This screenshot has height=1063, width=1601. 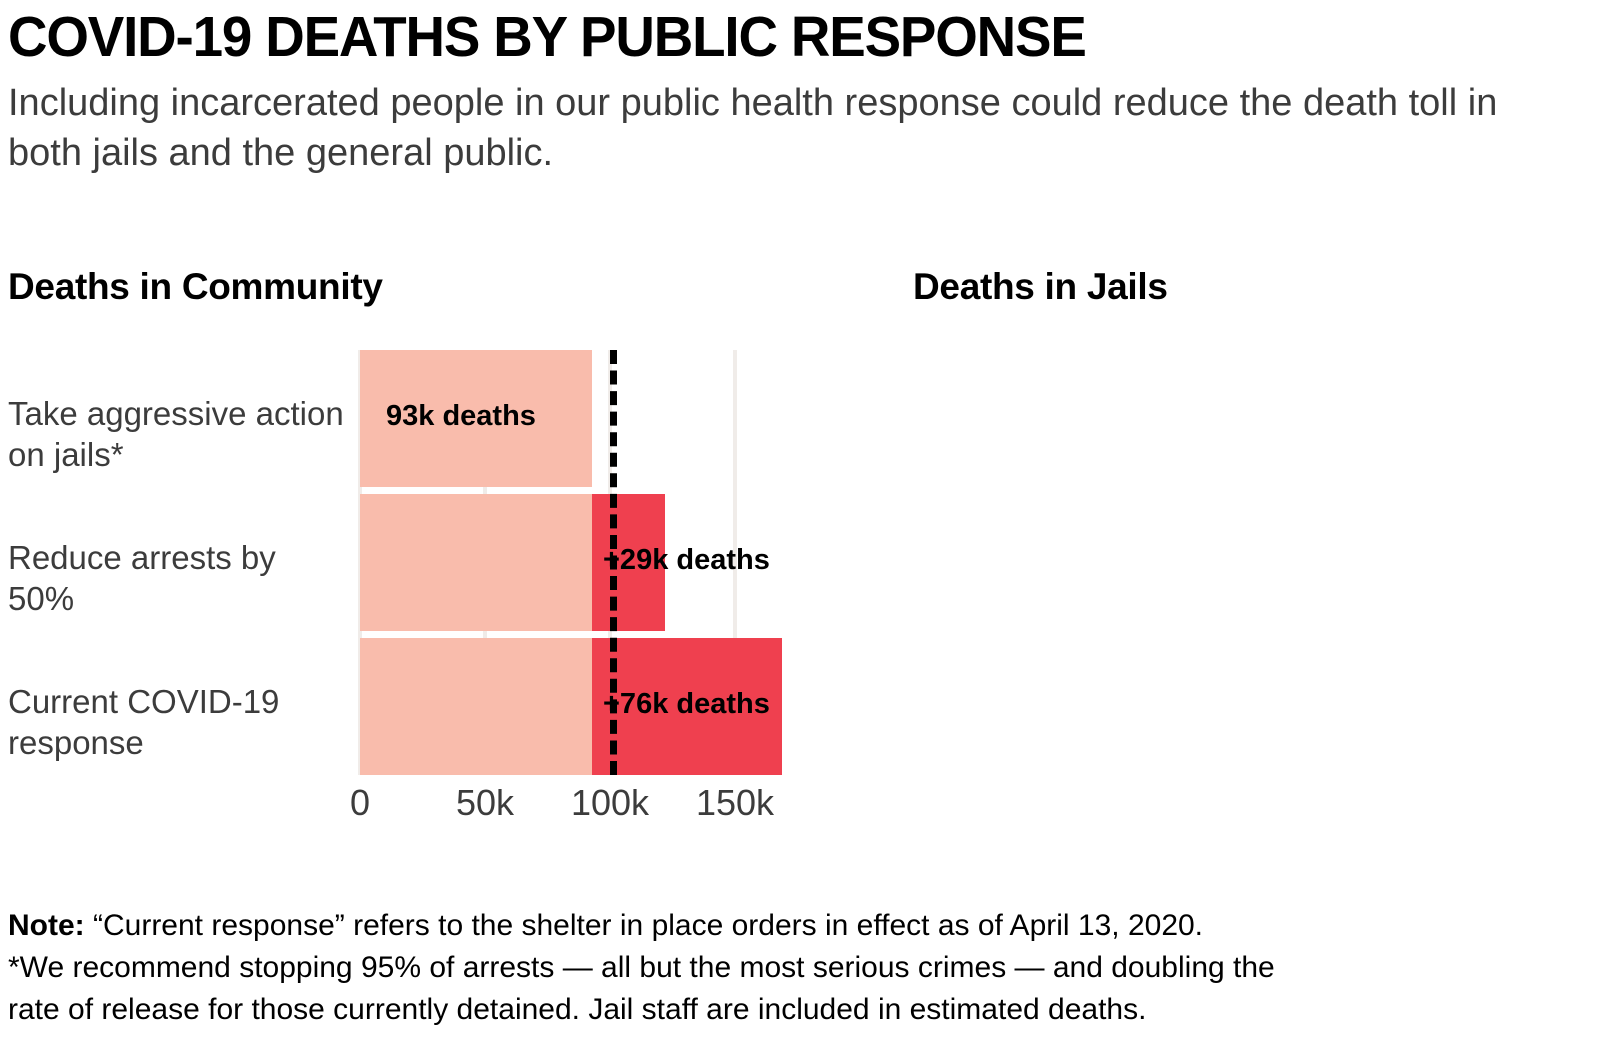 What do you see at coordinates (610, 802) in the screenshot?
I see `x-tick-100k: 100k` at bounding box center [610, 802].